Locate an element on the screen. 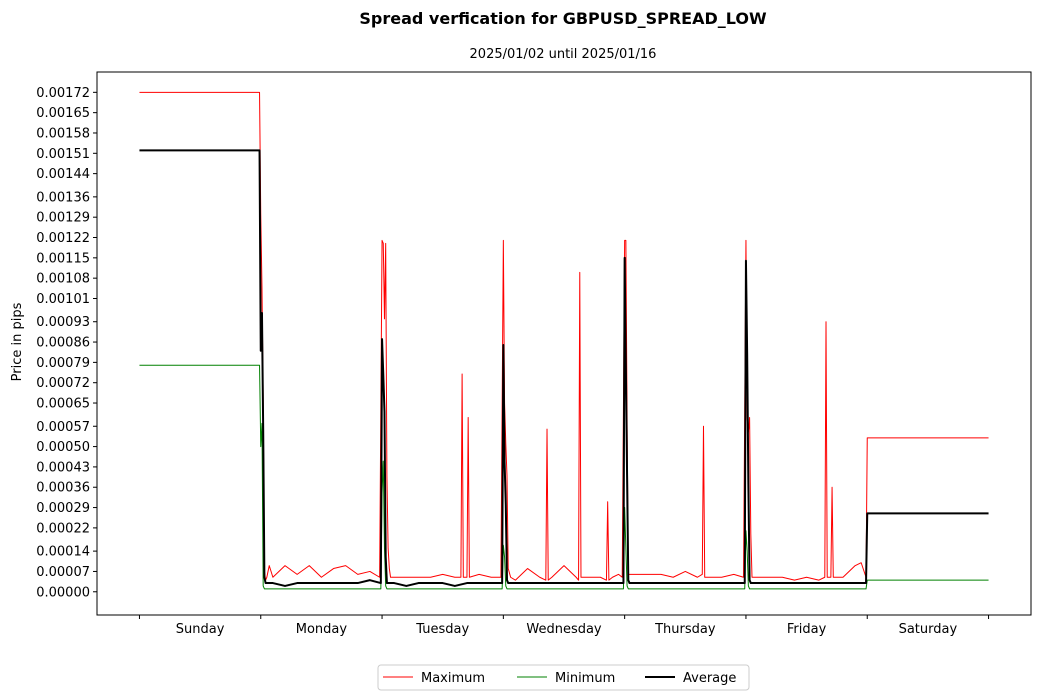 This screenshot has width=1039, height=700. legend-label-average: Average is located at coordinates (709, 678).